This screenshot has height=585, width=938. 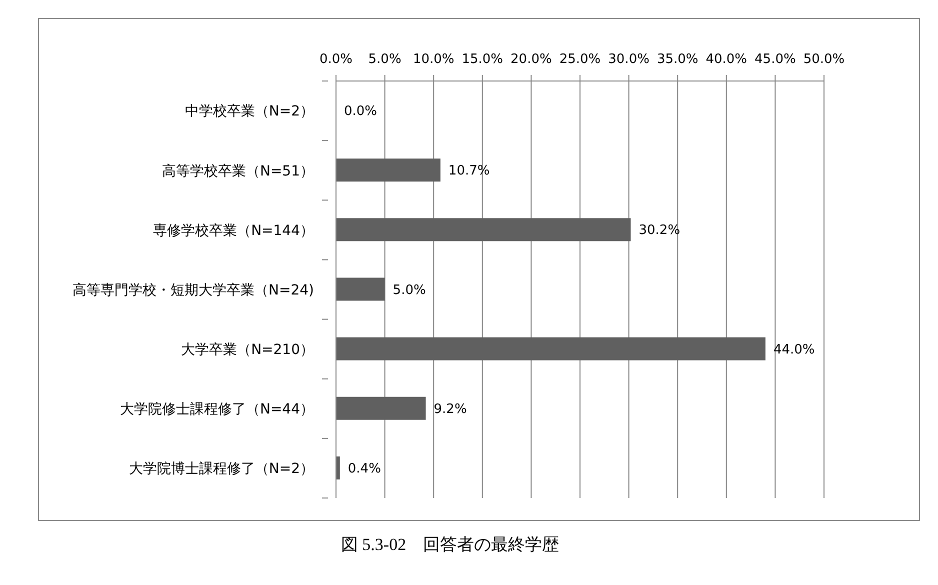 What do you see at coordinates (221, 469) in the screenshot?
I see `y-tick-label: 大学院博士課程修了（N=2）` at bounding box center [221, 469].